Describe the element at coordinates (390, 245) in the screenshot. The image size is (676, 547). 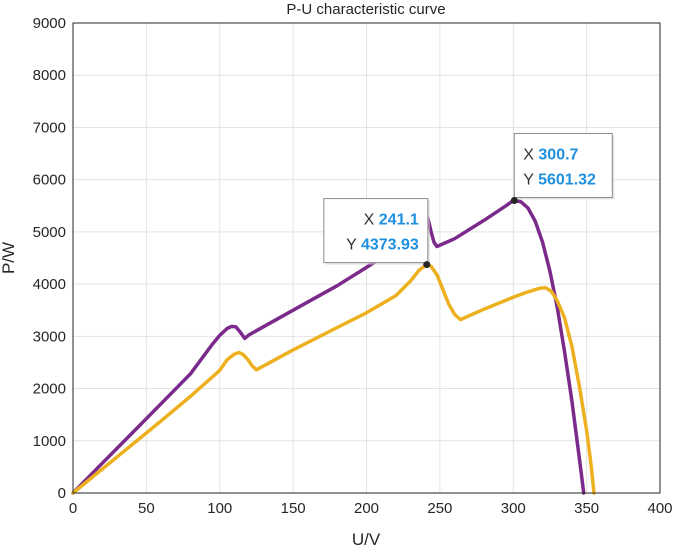
I see `datatip-value: 4373.93` at that location.